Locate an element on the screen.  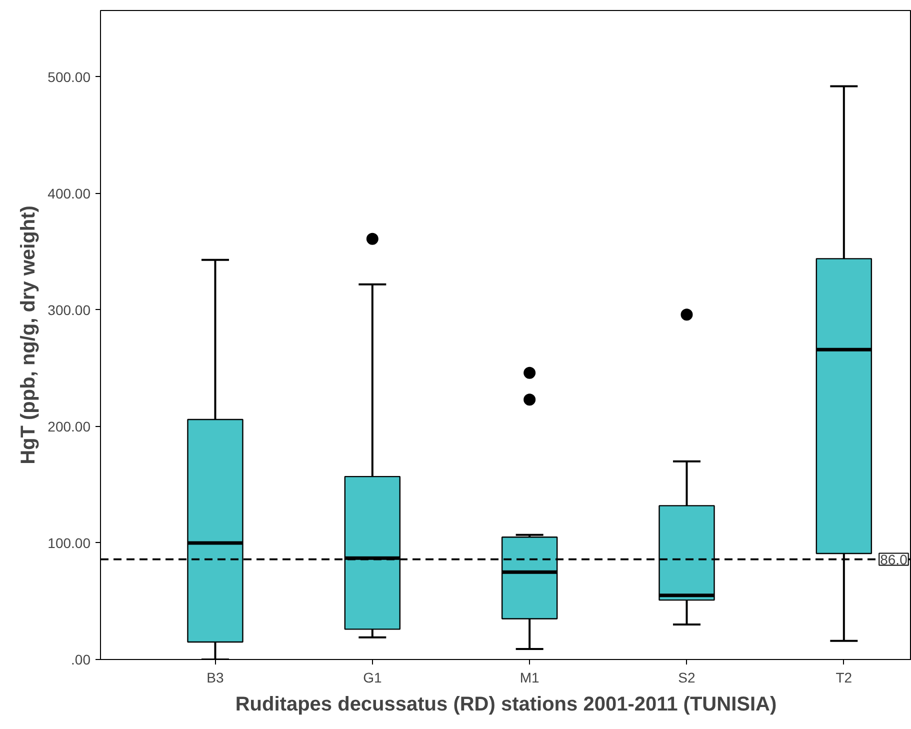
x-axis-title: Ruditapes decussatus (RD) stations 2001-2011 (TUNISIA) is located at coordinates (506, 705).